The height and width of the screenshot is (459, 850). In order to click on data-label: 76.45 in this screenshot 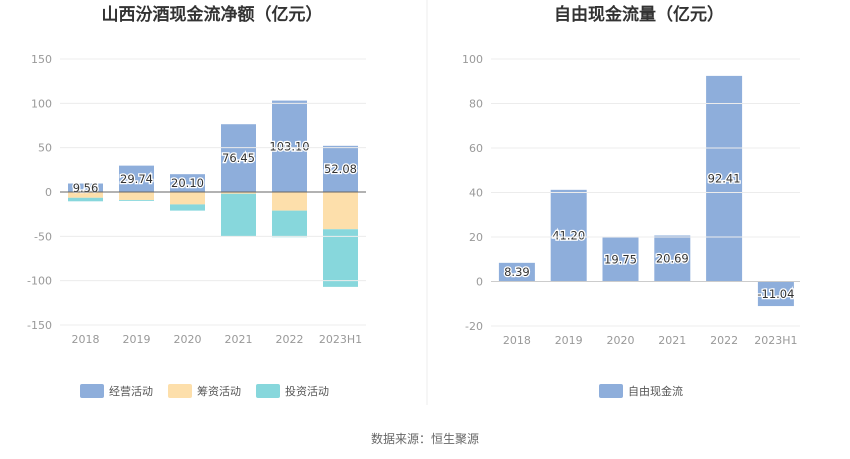, I will do `click(238, 158)`.